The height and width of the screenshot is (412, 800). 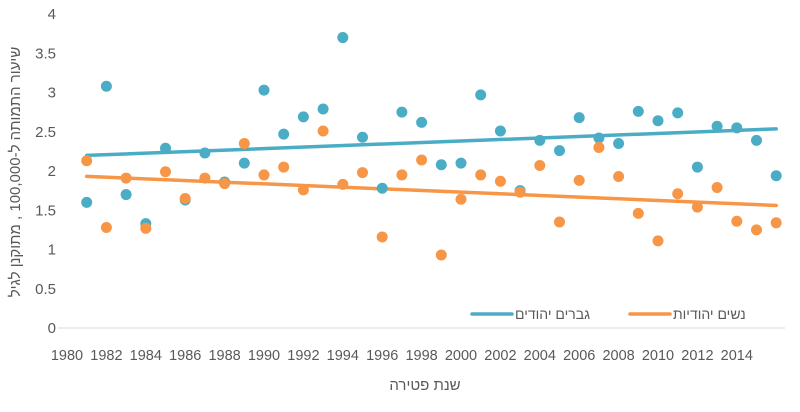 I want to click on x-tick-label: 1990, so click(x=264, y=356).